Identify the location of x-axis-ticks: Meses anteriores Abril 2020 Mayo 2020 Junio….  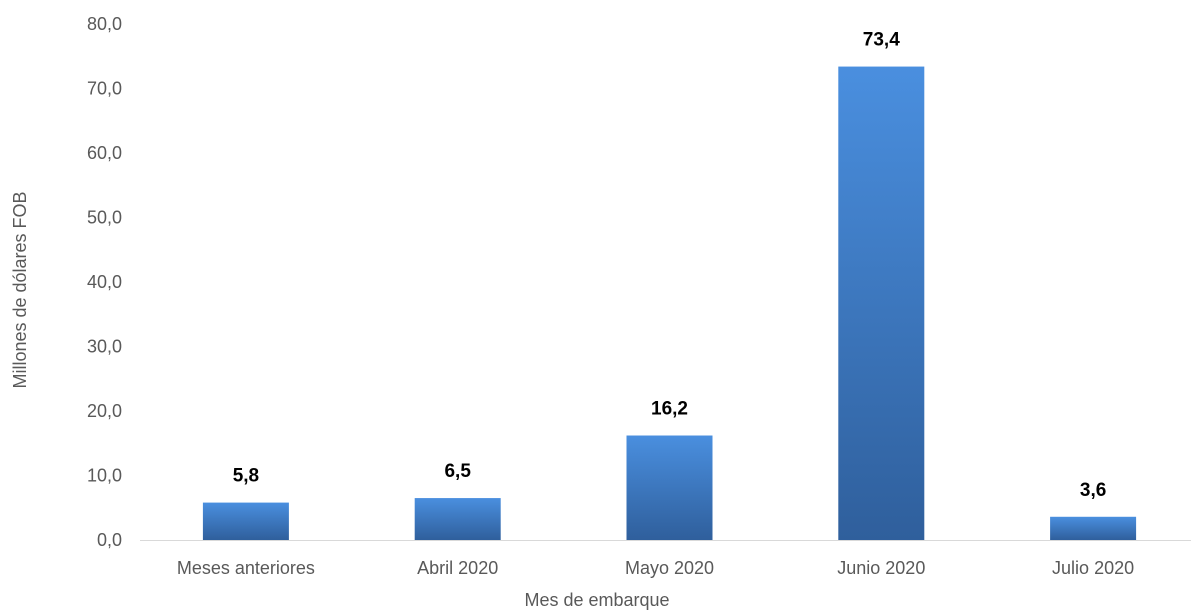
(655, 568).